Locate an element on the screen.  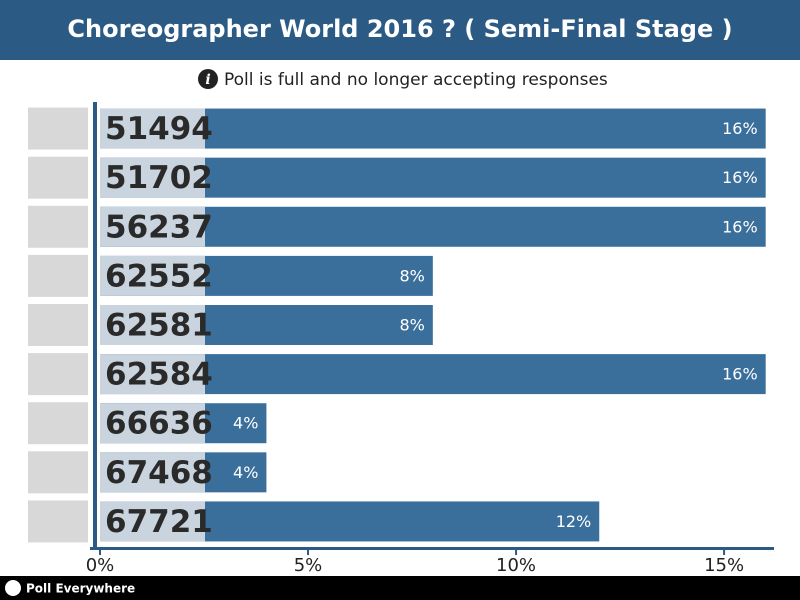
category-label: 62584 is located at coordinates (159, 375).